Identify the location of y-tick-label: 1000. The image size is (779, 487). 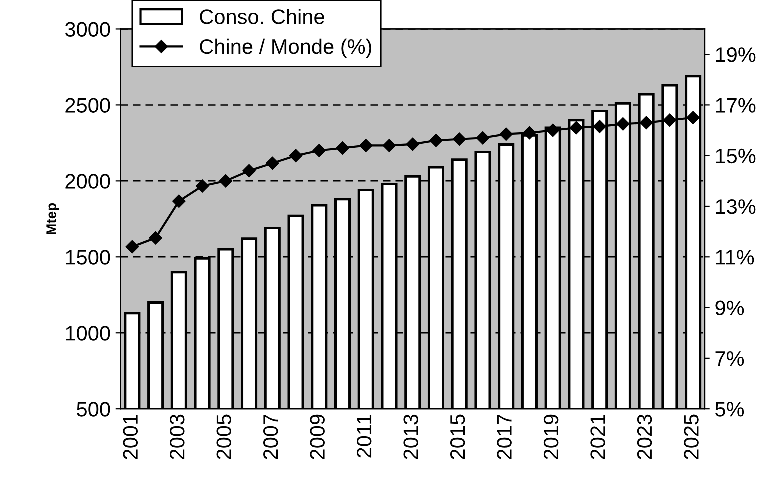
(88, 333).